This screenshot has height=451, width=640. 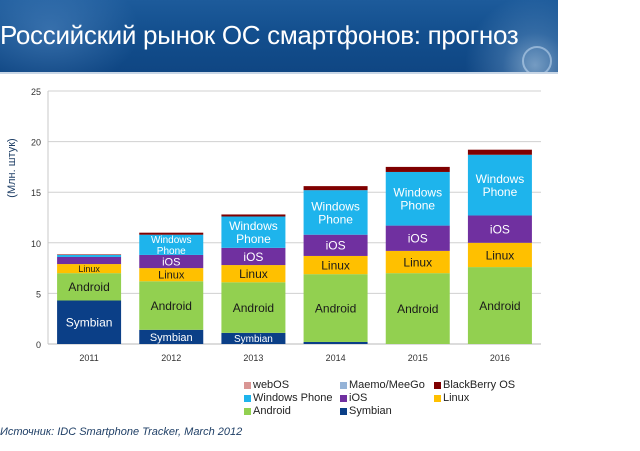 I want to click on bar-label-android-2013: Android, so click(x=253, y=308).